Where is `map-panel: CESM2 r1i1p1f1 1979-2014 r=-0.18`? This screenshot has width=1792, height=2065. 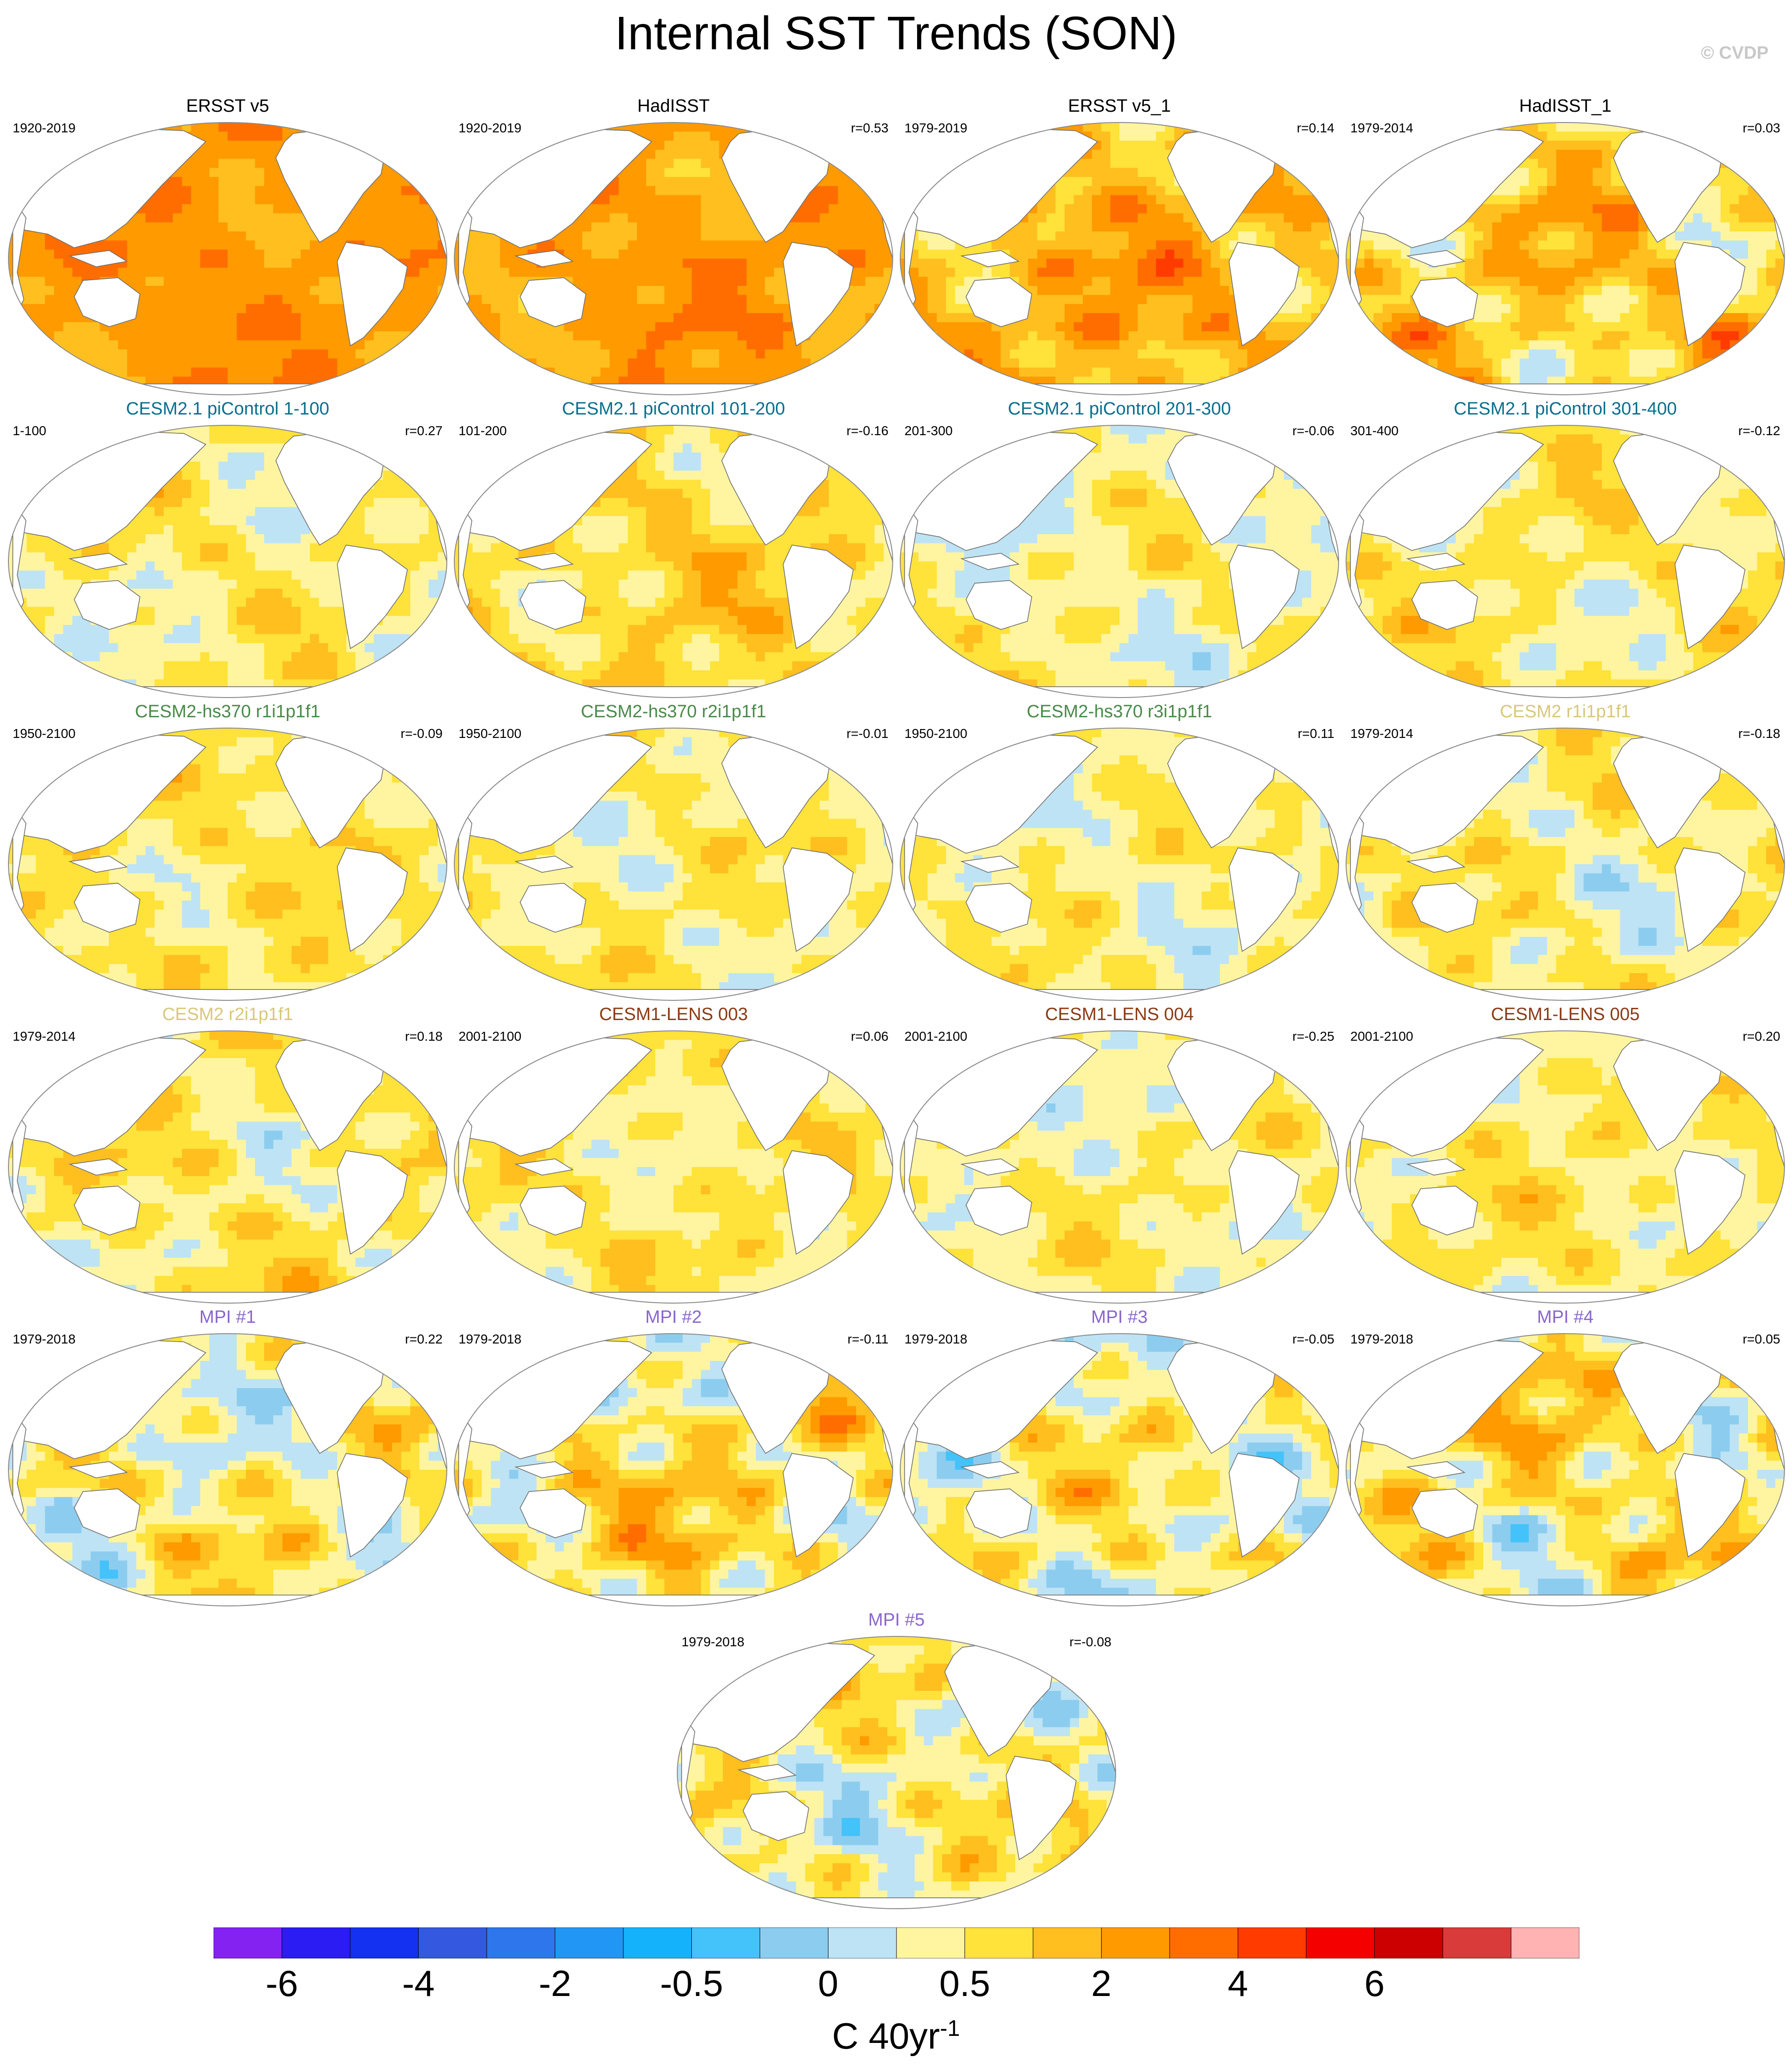
map-panel: CESM2 r1i1p1f1 1979-2014 r=-0.18 is located at coordinates (1566, 852).